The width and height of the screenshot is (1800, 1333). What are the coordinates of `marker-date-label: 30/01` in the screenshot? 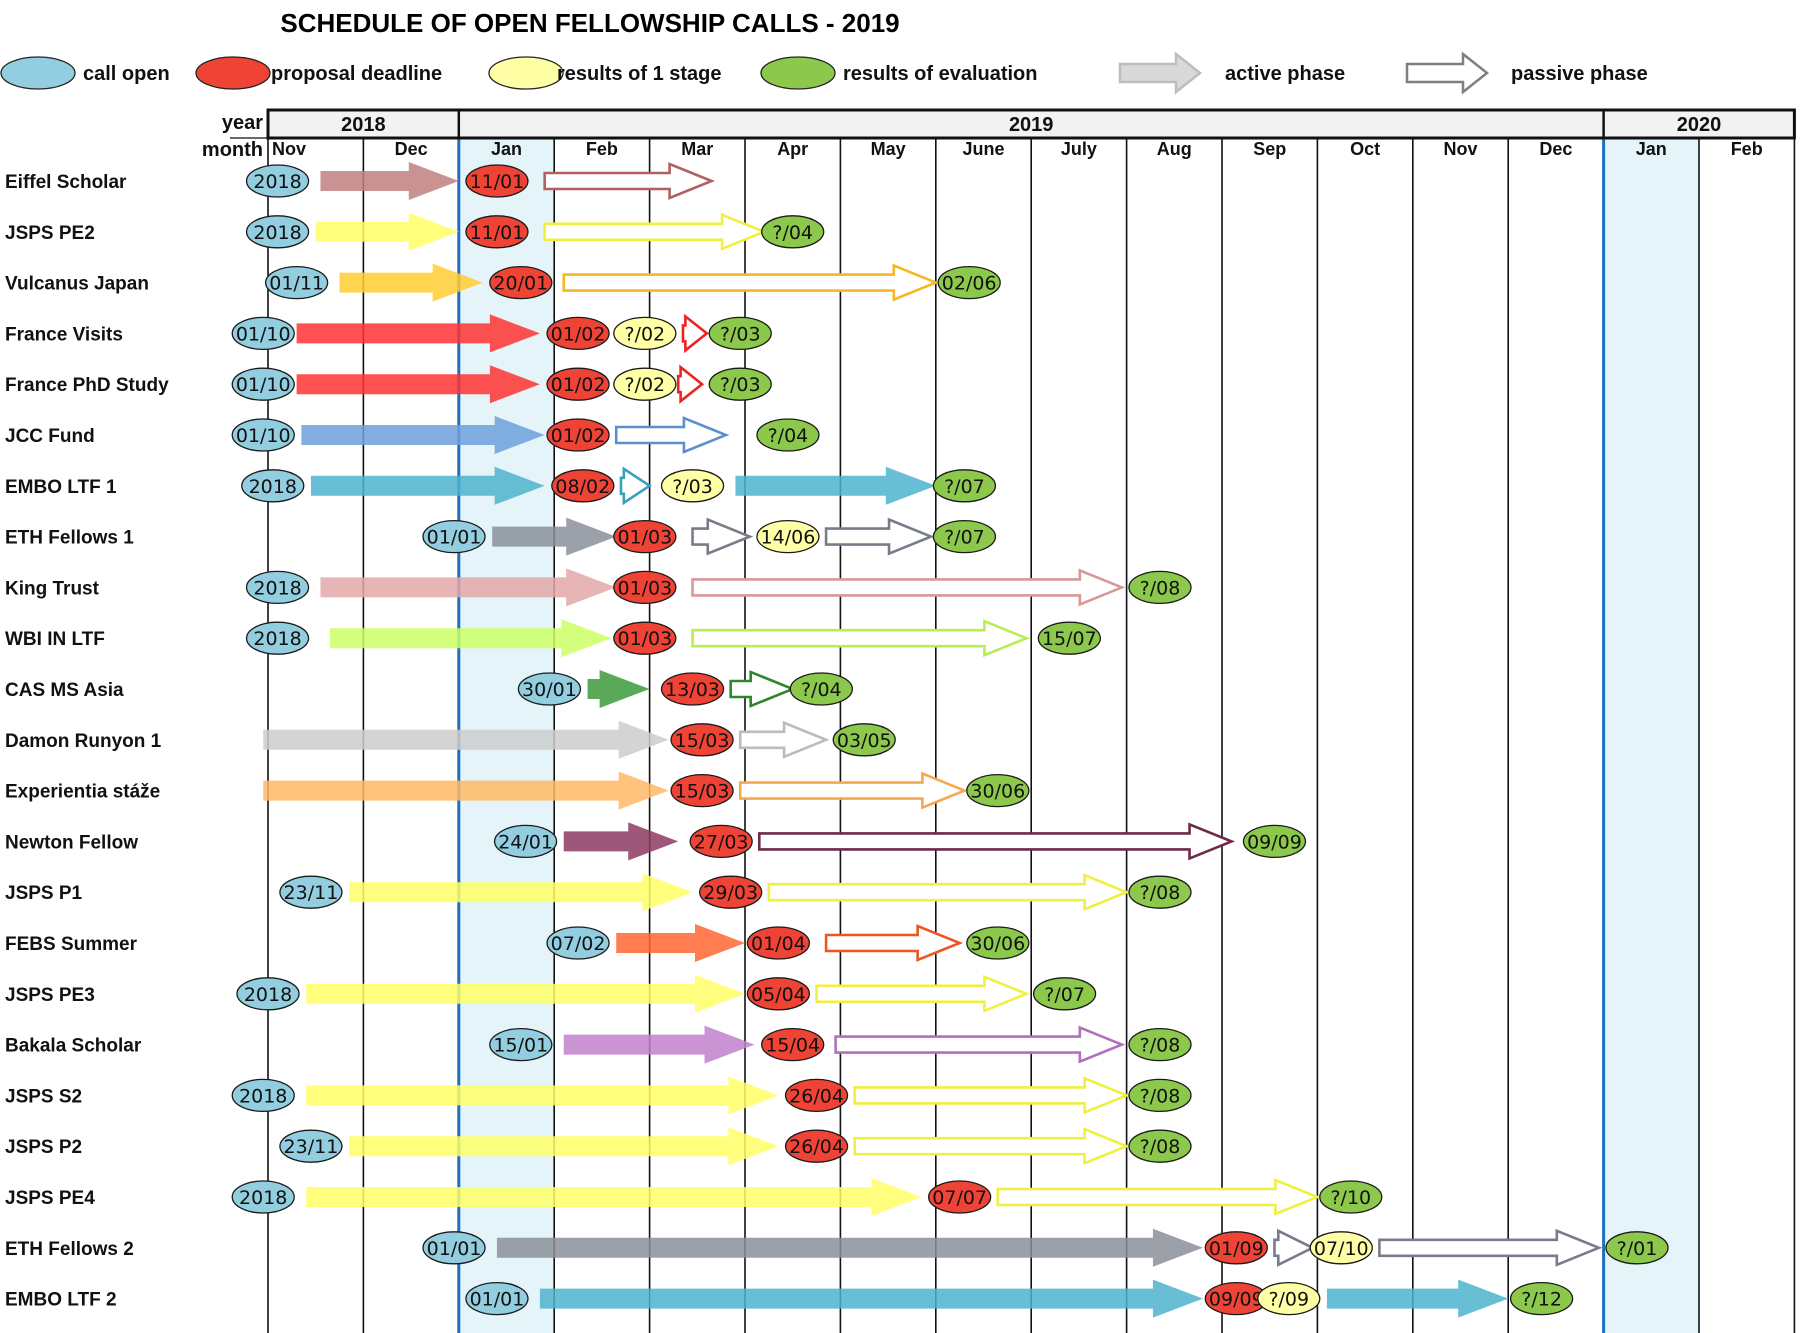 It's located at (549, 690).